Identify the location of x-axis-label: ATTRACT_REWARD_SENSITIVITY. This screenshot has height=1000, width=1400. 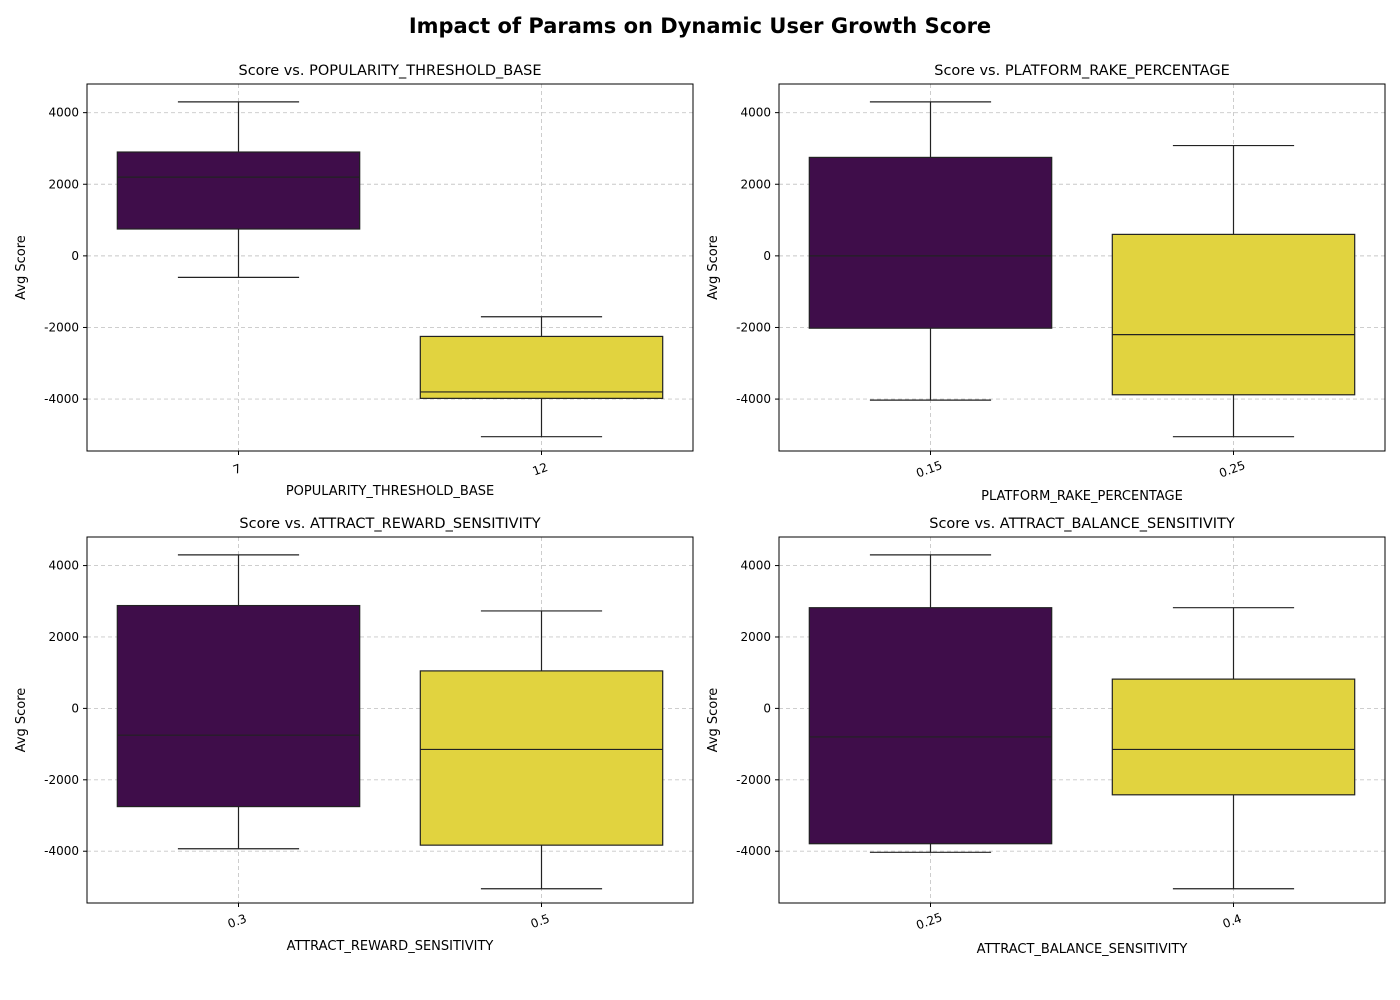
(390, 946).